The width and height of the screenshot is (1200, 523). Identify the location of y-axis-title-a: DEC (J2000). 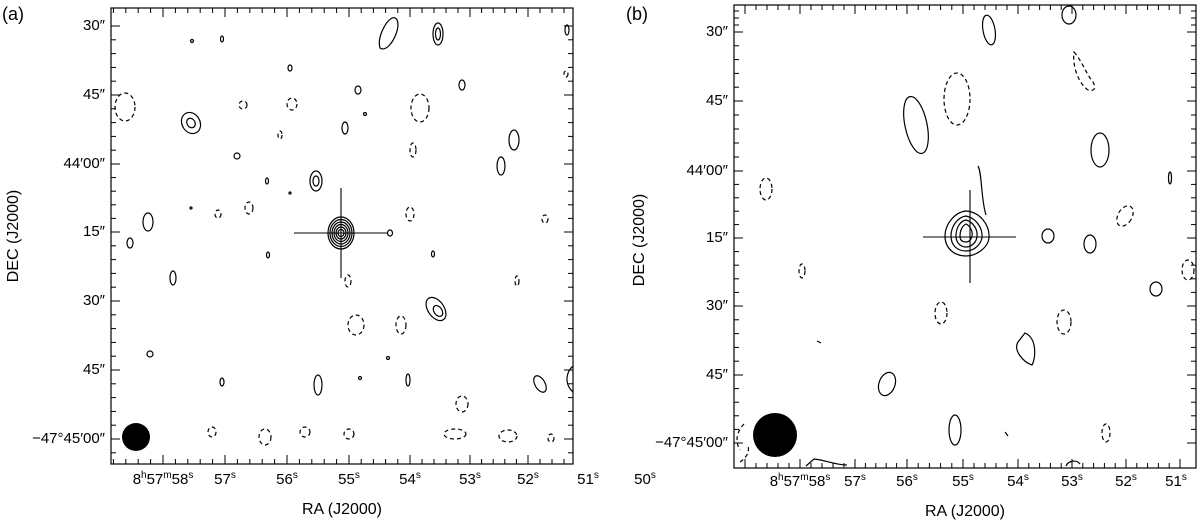
(13, 236).